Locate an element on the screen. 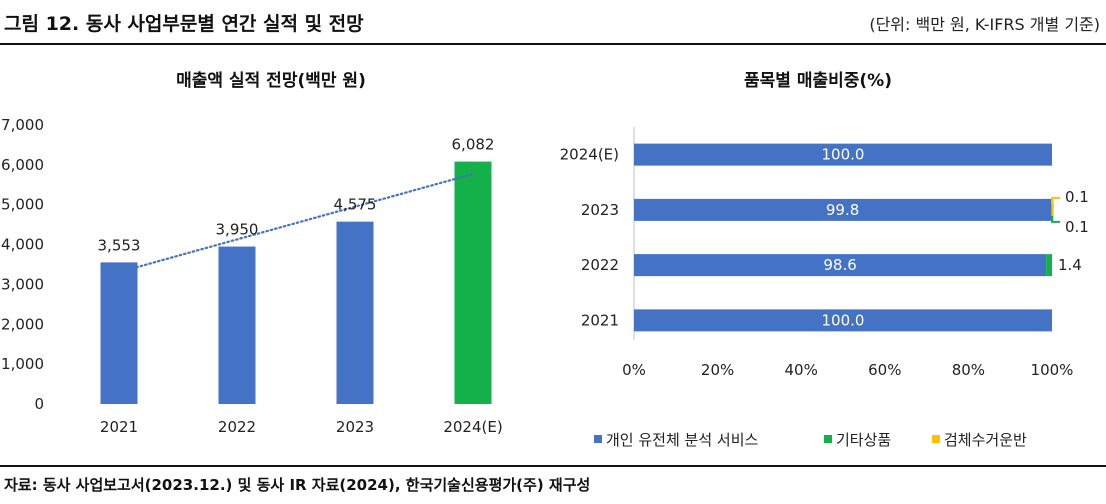 This screenshot has width=1106, height=504. revenue-y-tick: 6,000 is located at coordinates (22, 165).